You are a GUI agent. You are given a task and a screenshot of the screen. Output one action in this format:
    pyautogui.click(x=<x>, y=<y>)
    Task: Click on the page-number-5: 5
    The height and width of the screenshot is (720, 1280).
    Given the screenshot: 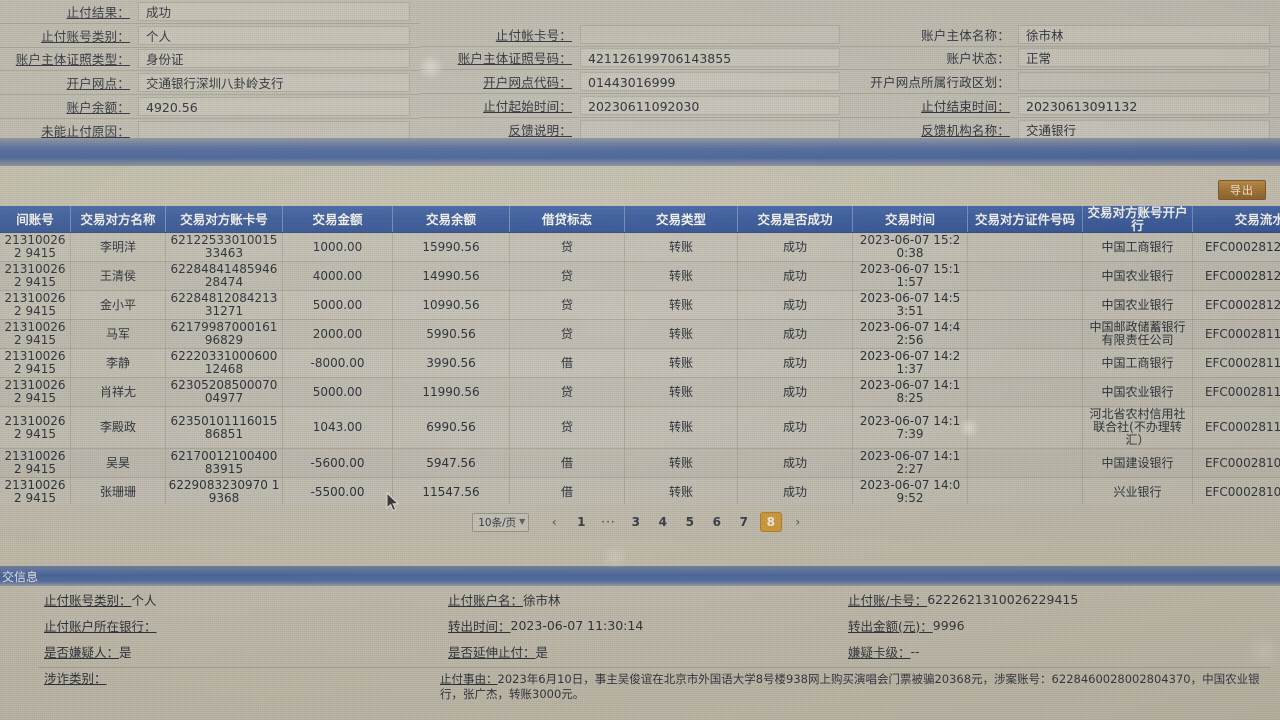 What is the action you would take?
    pyautogui.click(x=689, y=522)
    